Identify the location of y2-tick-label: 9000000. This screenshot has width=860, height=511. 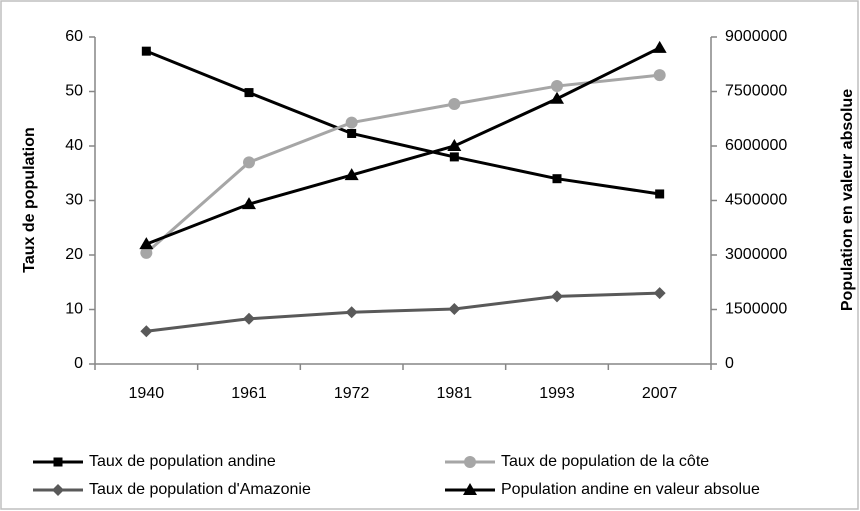
(756, 36).